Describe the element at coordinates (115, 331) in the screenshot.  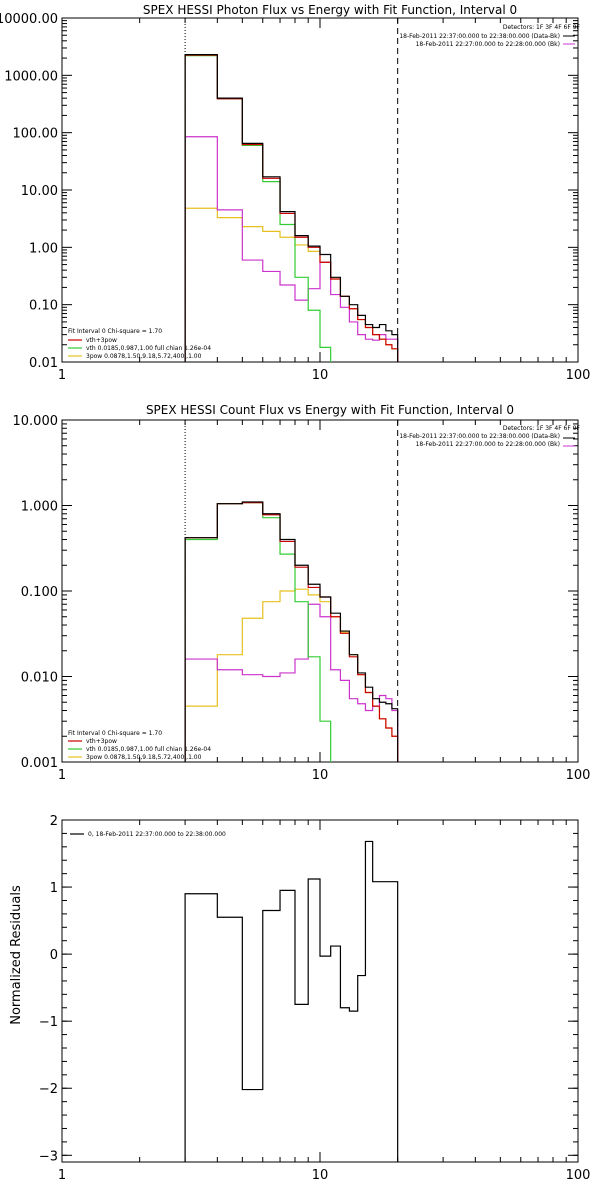
I see `photon-legend-header: Fit Interval 0 Chi-square = 1.70` at that location.